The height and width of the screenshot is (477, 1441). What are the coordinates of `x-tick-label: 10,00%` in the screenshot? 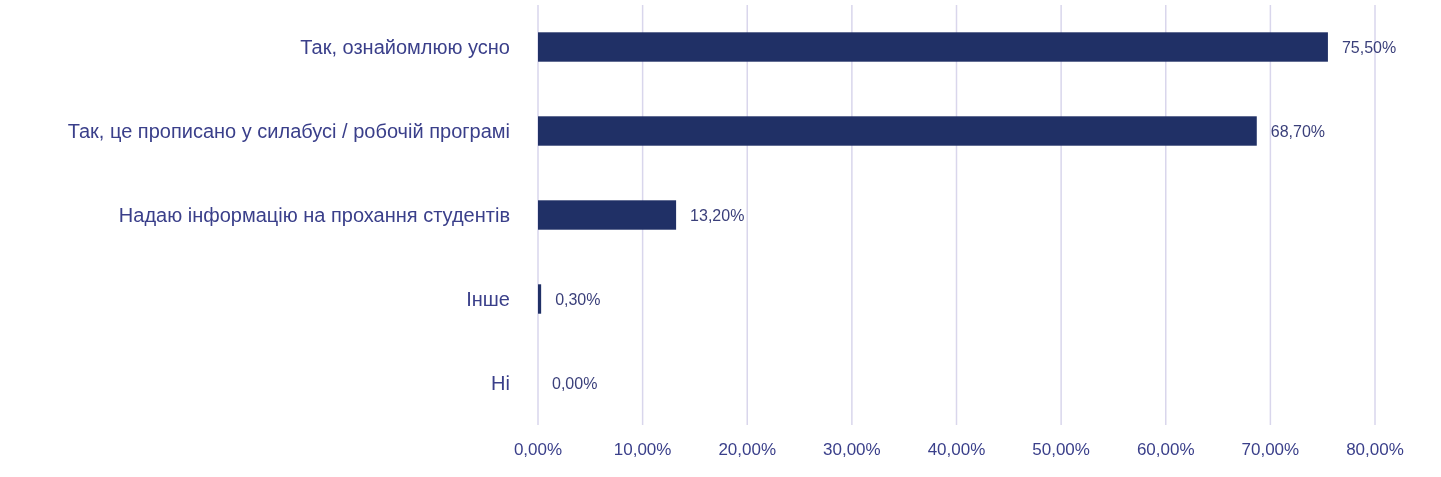 It's located at (642, 449).